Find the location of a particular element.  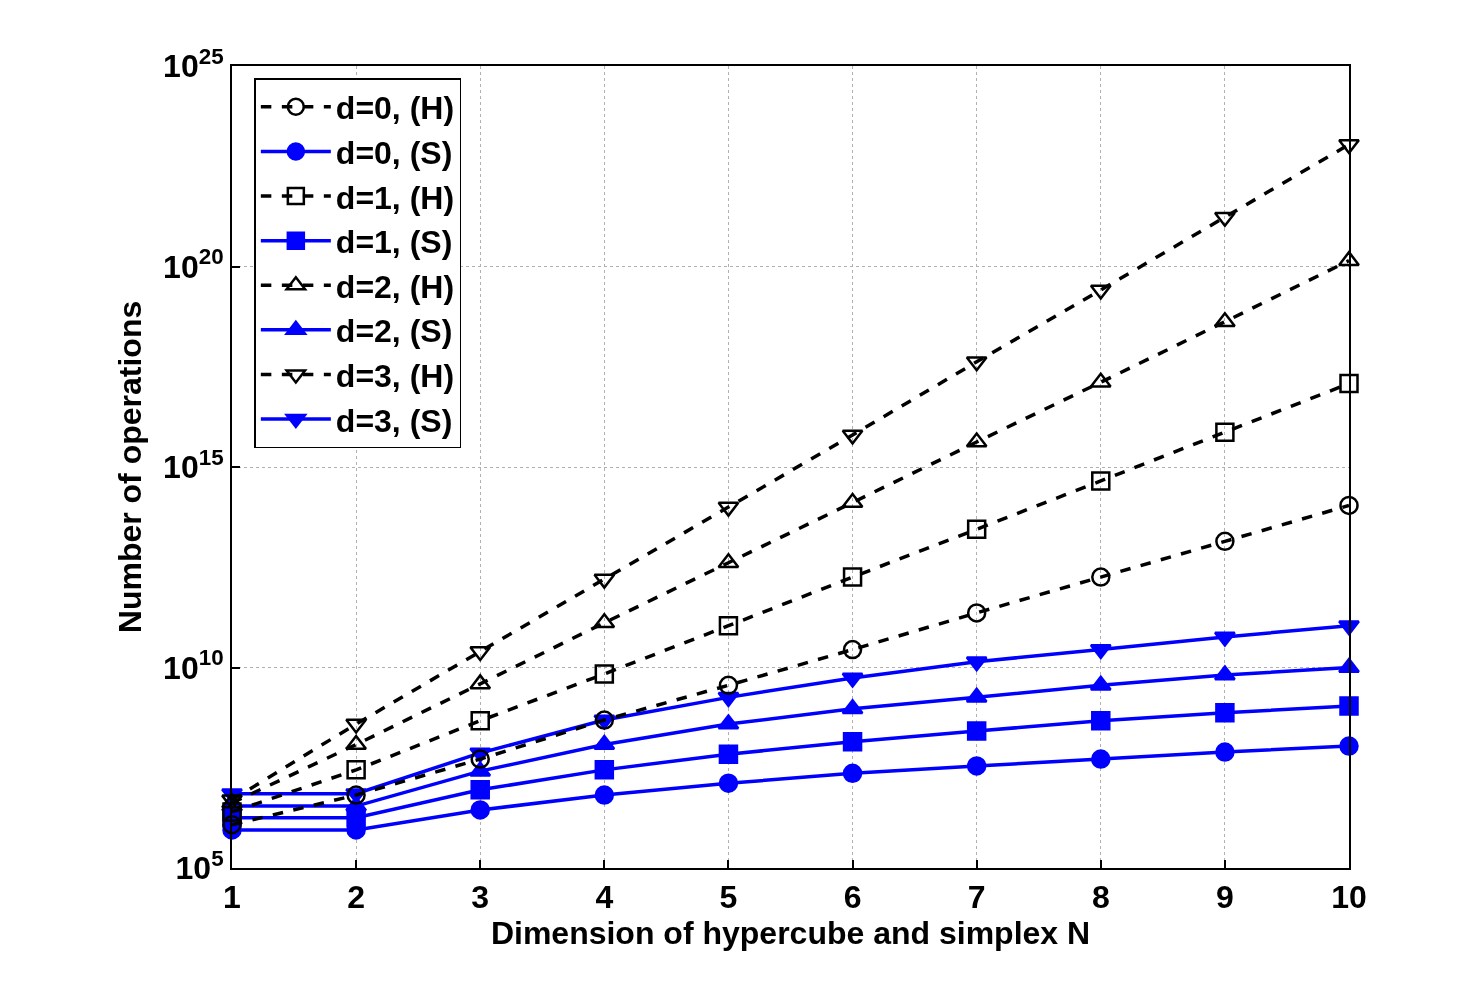

x-axis-title: Dimension of hypercube and simplex N is located at coordinates (790, 933).